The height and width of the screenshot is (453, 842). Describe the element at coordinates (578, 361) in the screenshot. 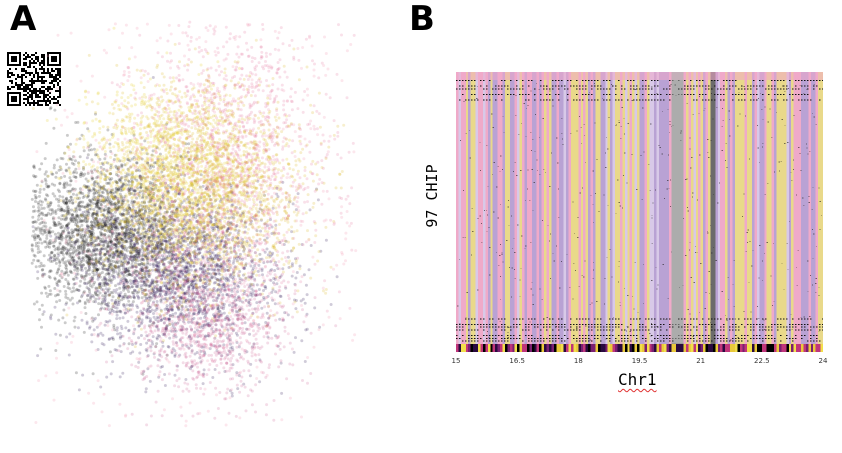

I see `x-tick-label: 18` at that location.